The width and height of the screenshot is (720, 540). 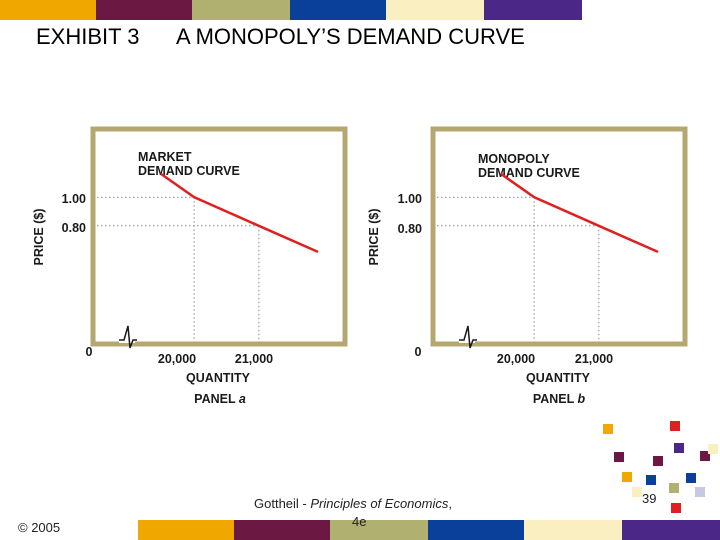 What do you see at coordinates (529, 173) in the screenshot?
I see `curve-label-line2: DEMAND CURVE` at bounding box center [529, 173].